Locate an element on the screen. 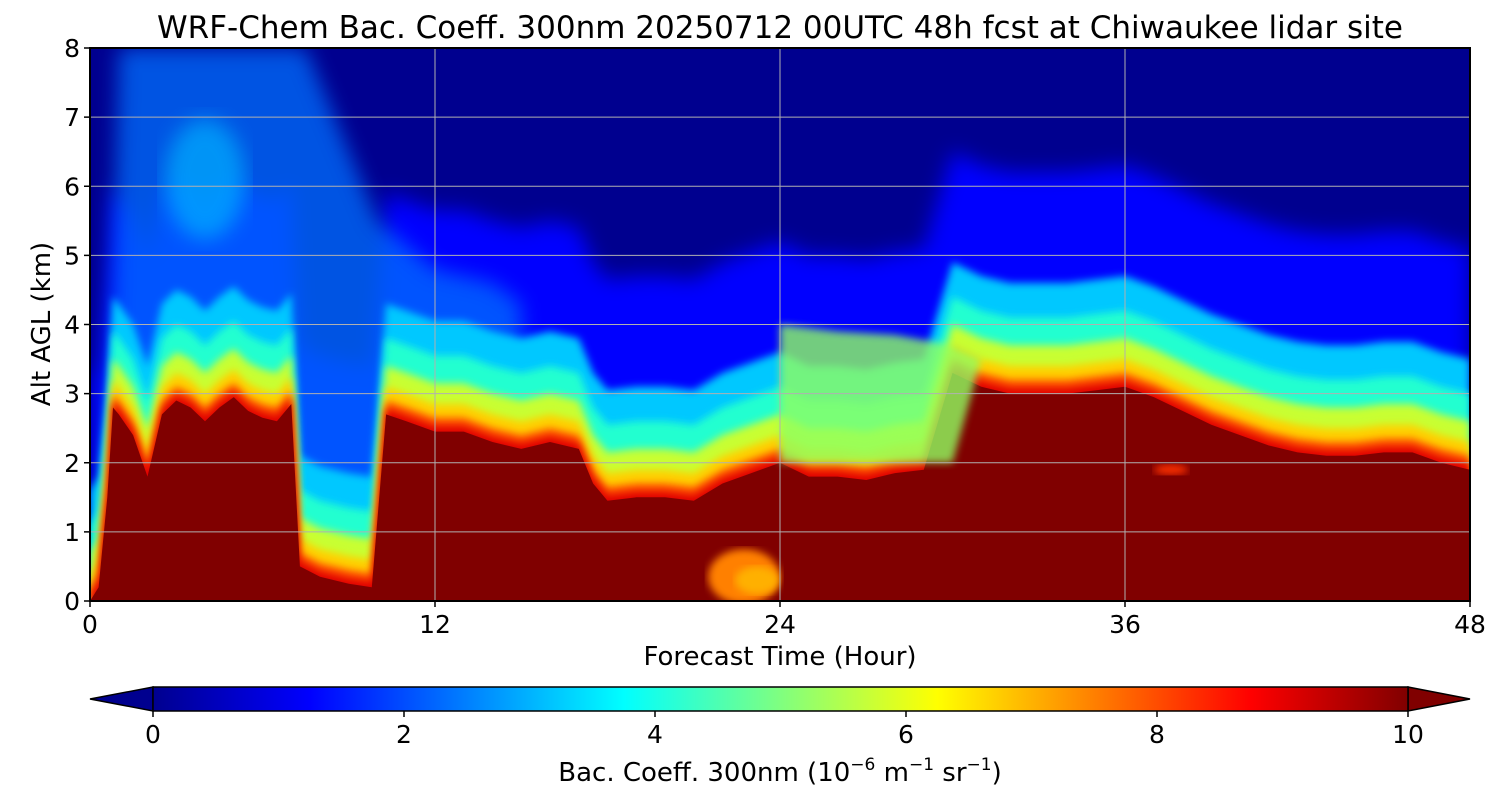 This screenshot has height=800, width=1500. x-tick-label: 12 is located at coordinates (435, 624).